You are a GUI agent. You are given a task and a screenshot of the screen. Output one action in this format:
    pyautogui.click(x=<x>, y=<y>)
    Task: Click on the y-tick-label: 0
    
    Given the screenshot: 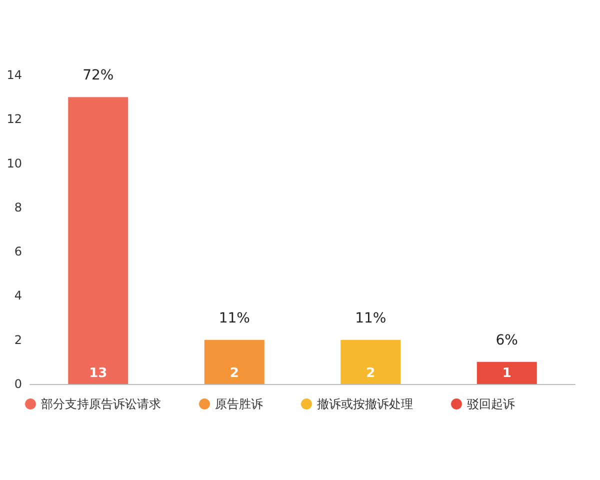 What is the action you would take?
    pyautogui.click(x=18, y=384)
    